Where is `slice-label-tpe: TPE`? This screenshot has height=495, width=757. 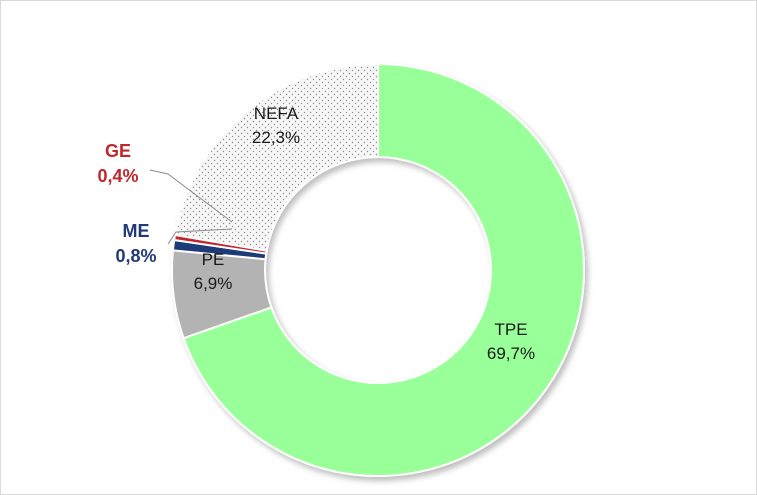
slice-label-tpe: TPE is located at coordinates (510, 329).